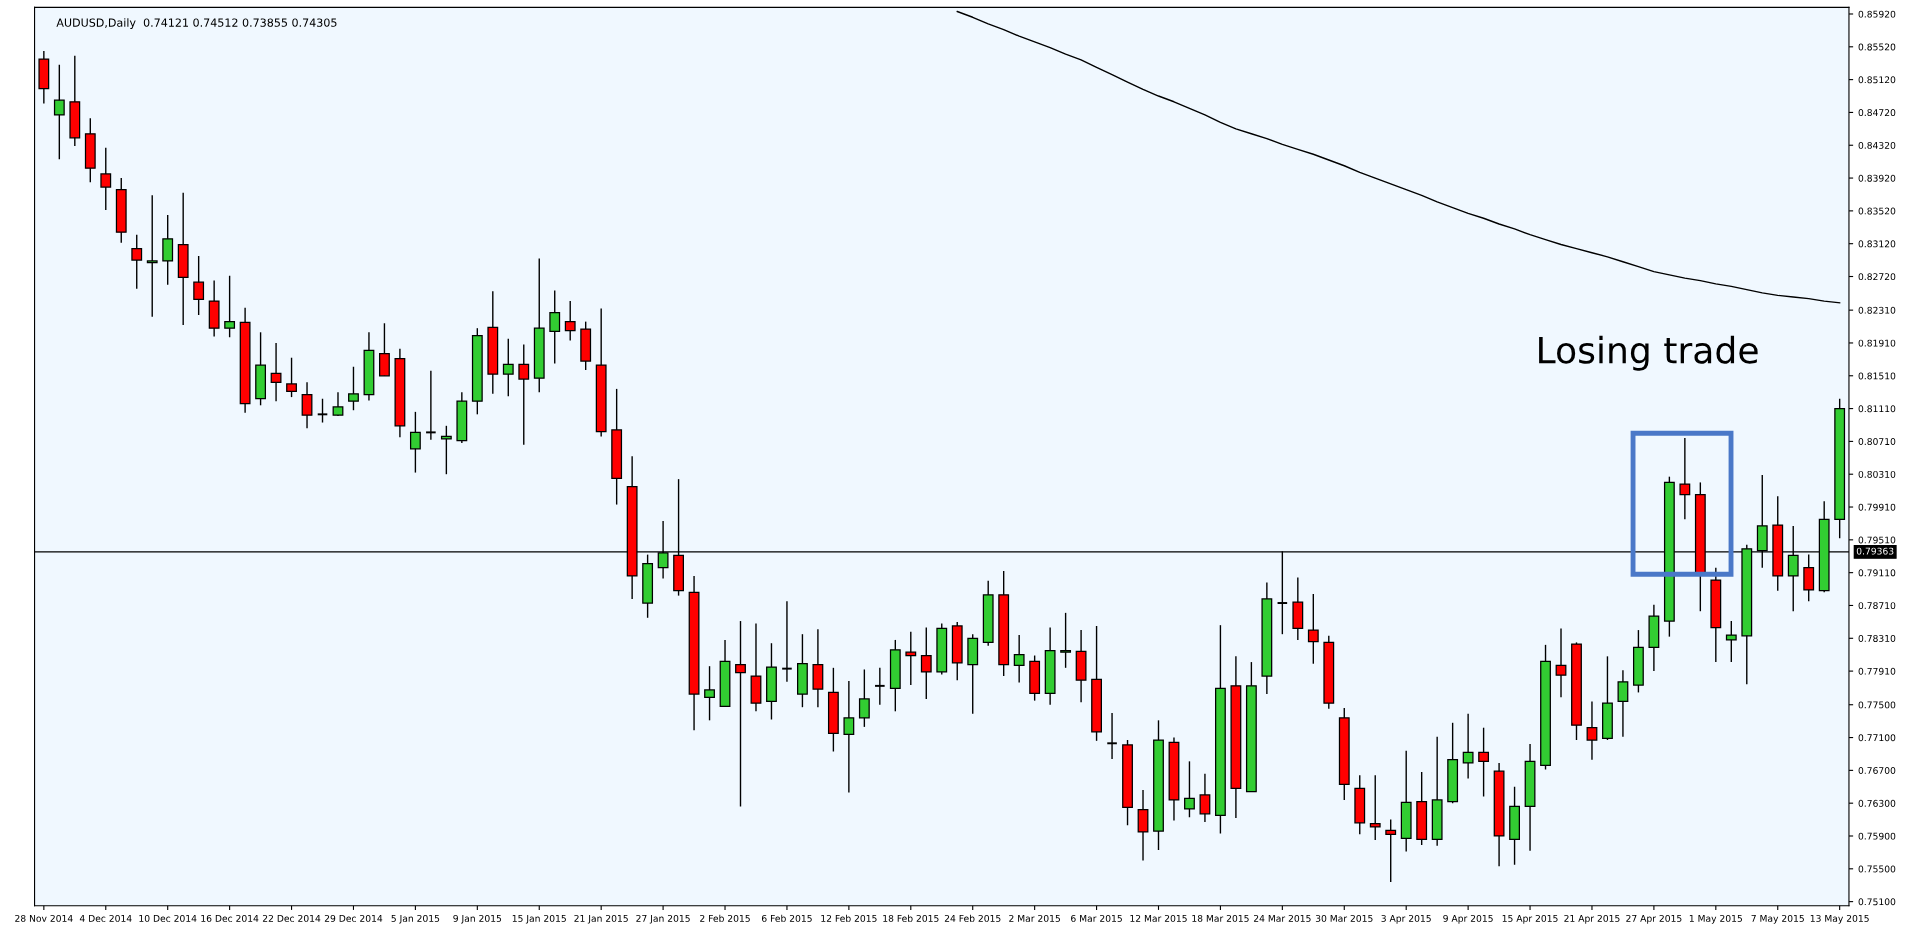 Image resolution: width=1920 pixels, height=928 pixels. Describe the element at coordinates (1877, 409) in the screenshot. I see `y-tick-label: 0.81110` at that location.